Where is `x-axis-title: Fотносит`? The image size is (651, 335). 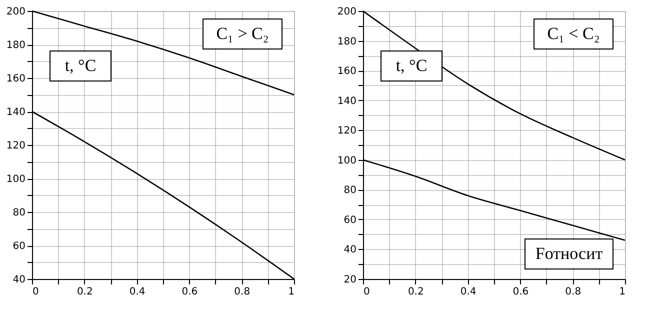 x-axis-title: Fотносит is located at coordinates (569, 253).